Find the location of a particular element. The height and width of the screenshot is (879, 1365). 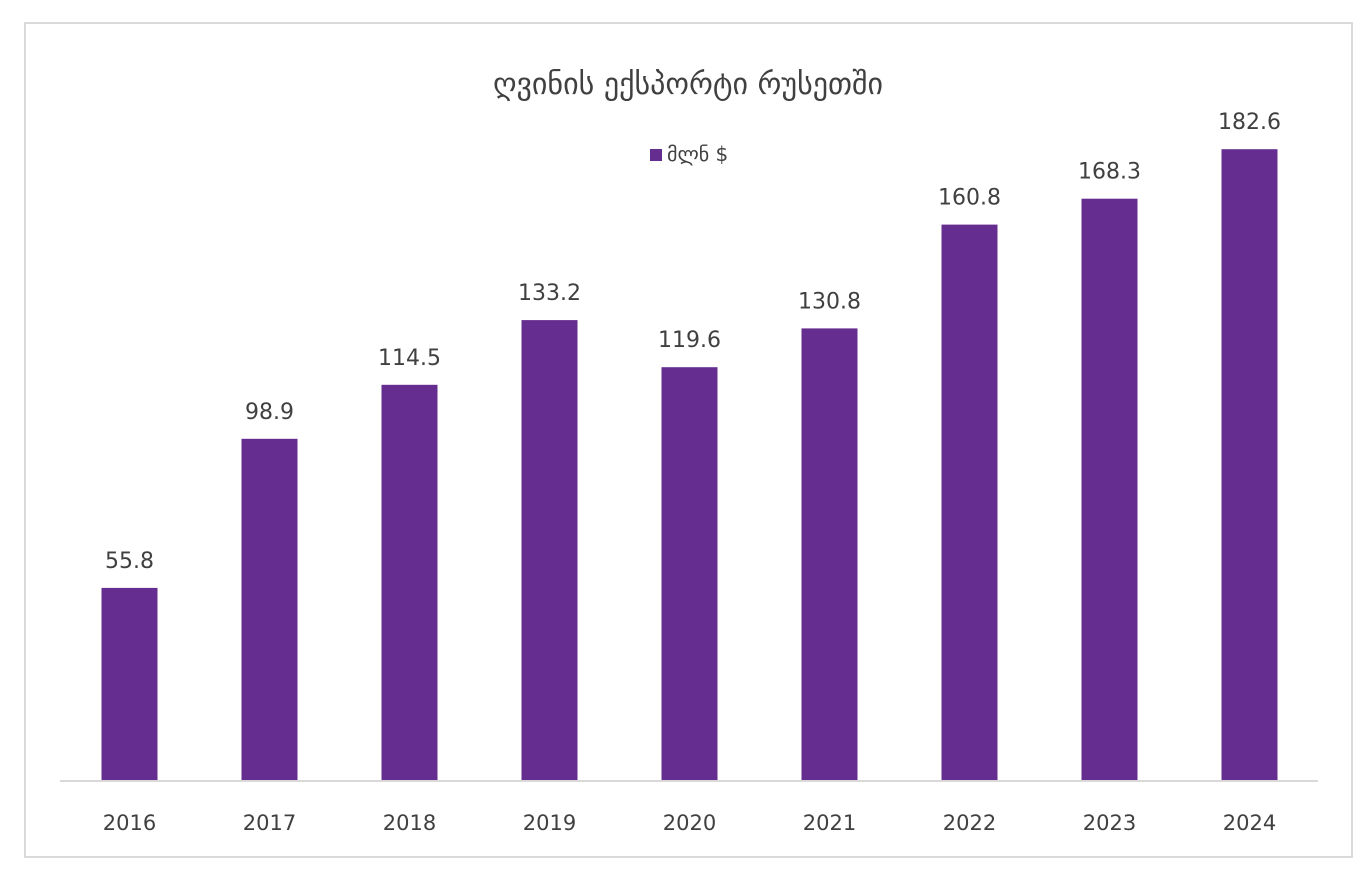

data-label-2020: 119.6 is located at coordinates (689, 340).